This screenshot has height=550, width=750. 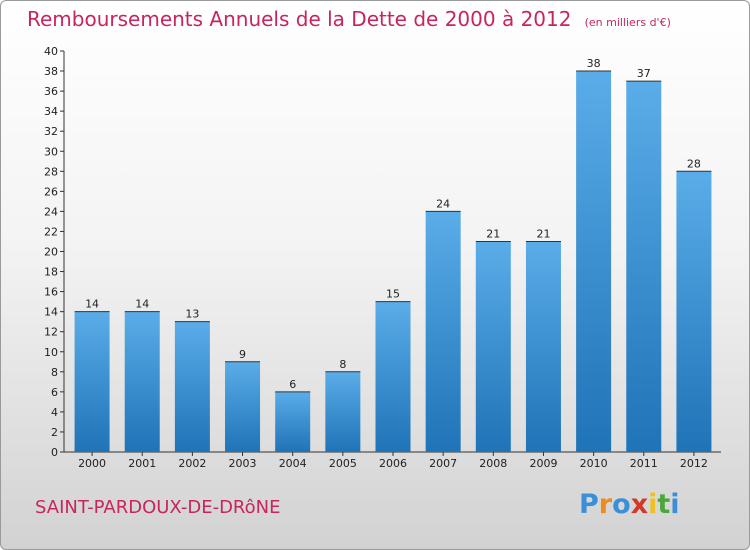 What do you see at coordinates (605, 504) in the screenshot?
I see `brand-logo-letter: r` at bounding box center [605, 504].